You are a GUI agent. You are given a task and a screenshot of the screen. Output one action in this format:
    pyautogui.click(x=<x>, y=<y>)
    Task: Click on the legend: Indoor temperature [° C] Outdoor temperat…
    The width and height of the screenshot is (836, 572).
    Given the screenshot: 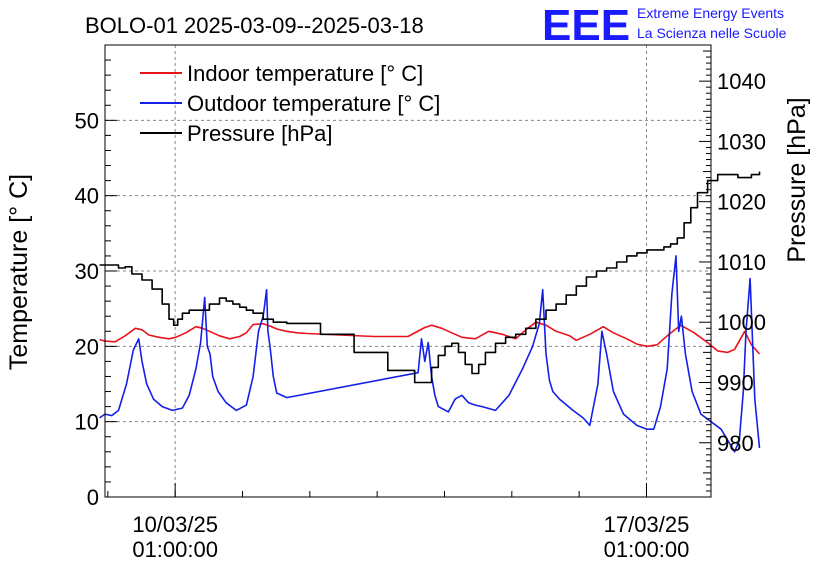 What is the action you would take?
    pyautogui.click(x=290, y=103)
    